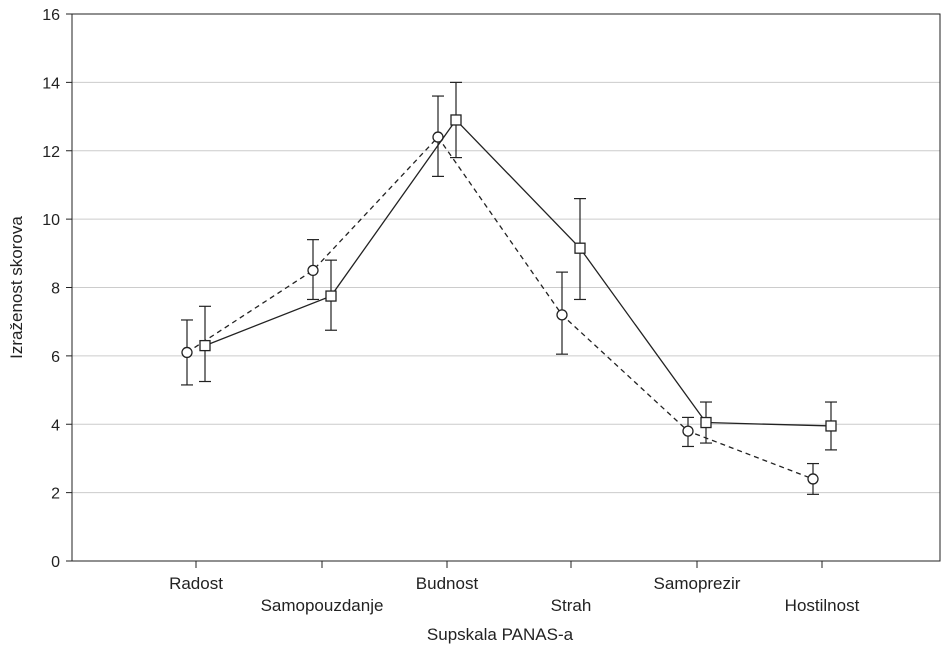 This screenshot has height=650, width=944. Describe the element at coordinates (51, 83) in the screenshot. I see `y-tick-label: 14` at that location.